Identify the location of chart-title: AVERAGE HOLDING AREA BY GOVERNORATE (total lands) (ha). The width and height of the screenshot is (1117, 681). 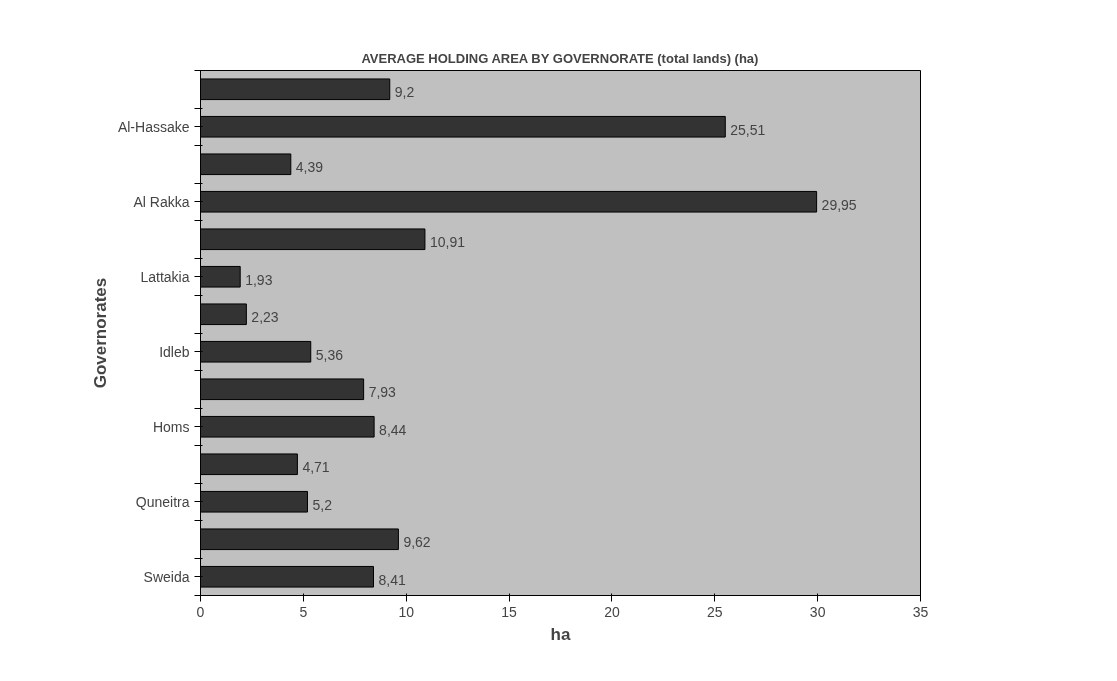
(560, 58).